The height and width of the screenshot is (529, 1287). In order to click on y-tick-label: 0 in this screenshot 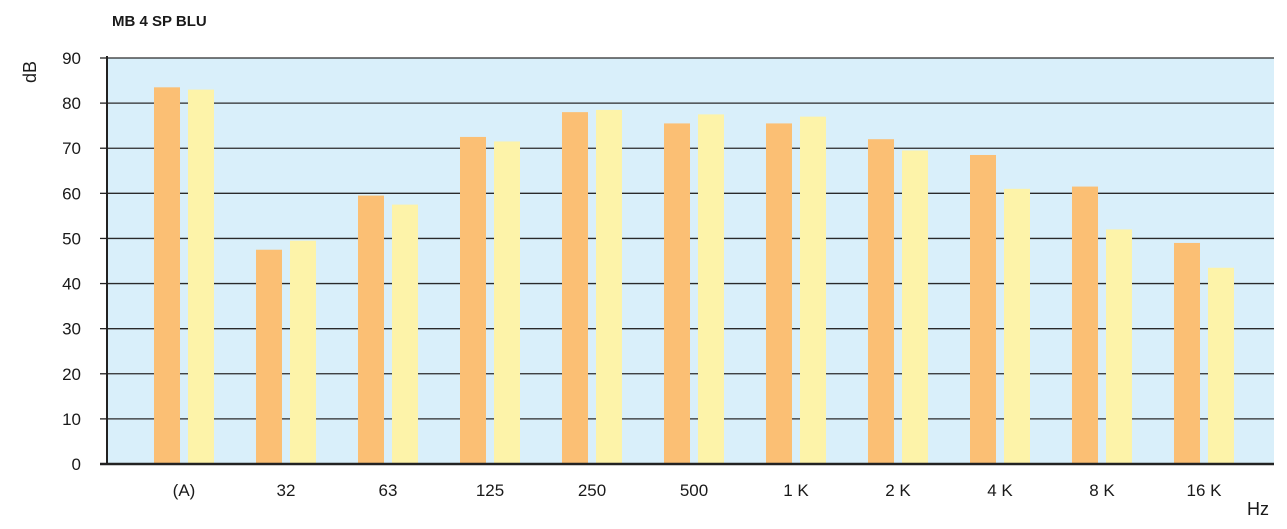, I will do `click(76, 464)`.